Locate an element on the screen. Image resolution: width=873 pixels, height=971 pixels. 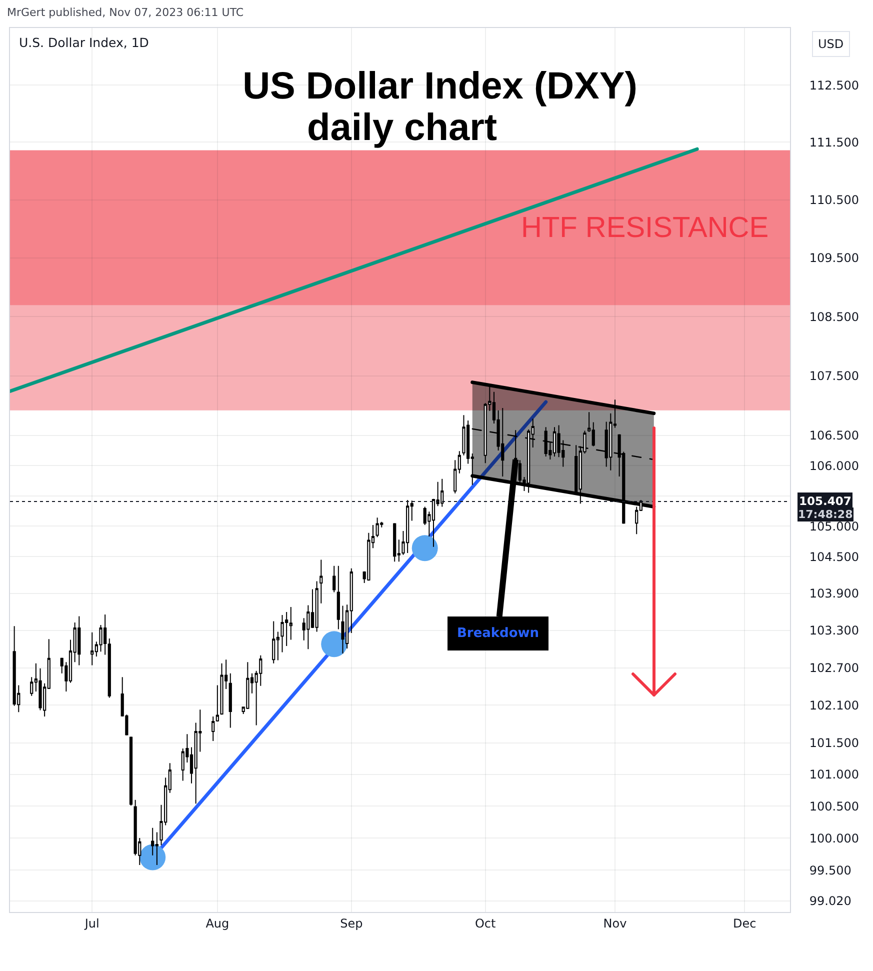
y-tick-label: 110.500 is located at coordinates (834, 200).